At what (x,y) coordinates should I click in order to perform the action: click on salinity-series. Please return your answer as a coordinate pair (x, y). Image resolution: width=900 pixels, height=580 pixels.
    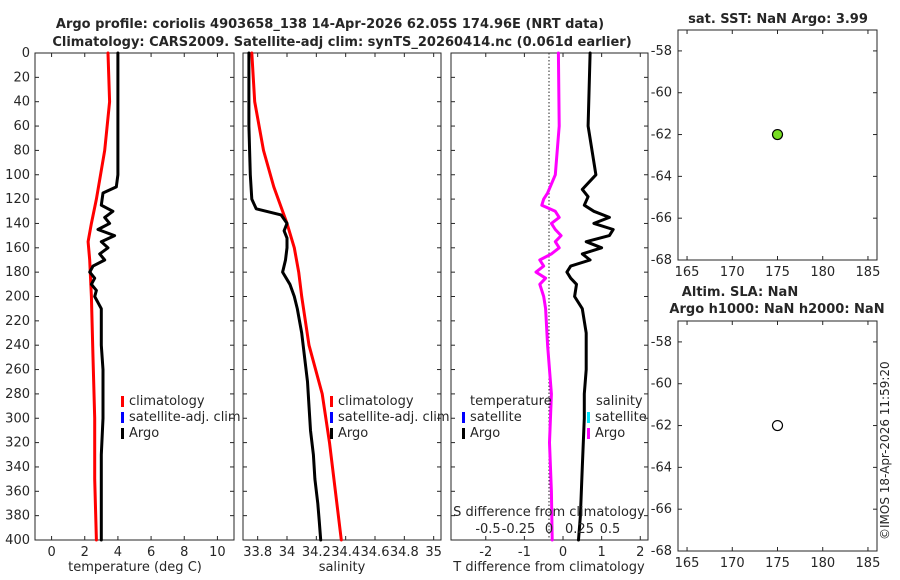
    Looking at the image, I should click on (295, 296).